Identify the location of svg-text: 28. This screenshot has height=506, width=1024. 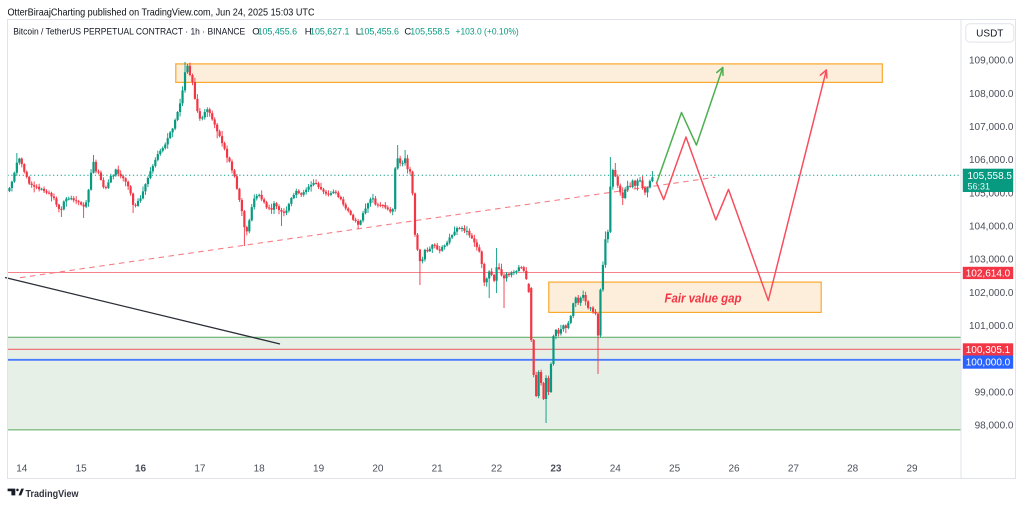
(853, 469).